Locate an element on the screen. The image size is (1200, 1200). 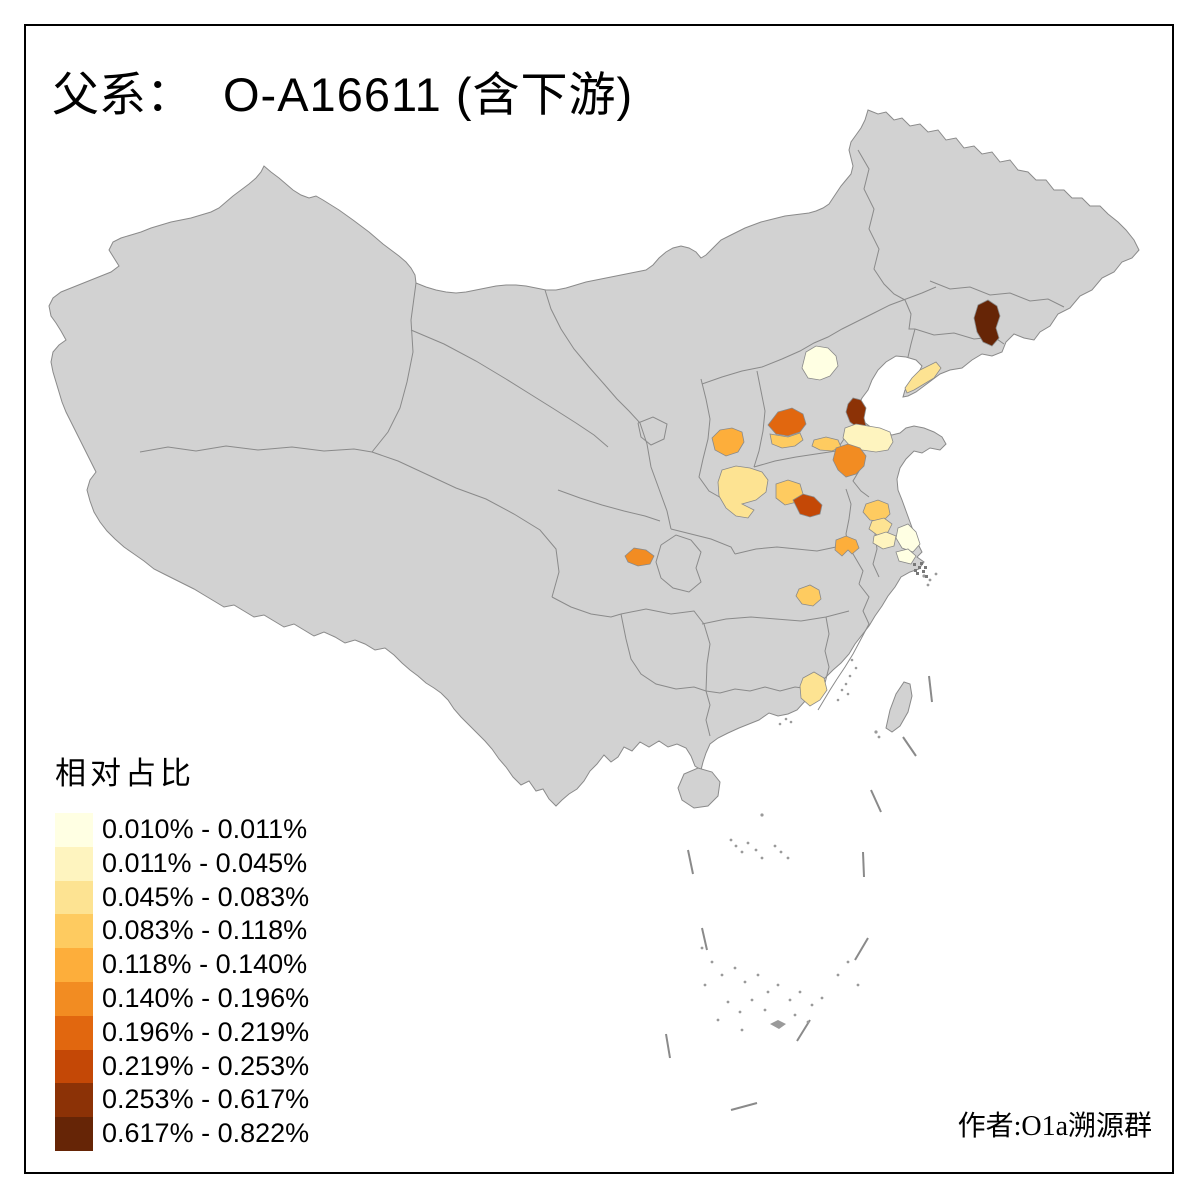
legend-label: 0.118% - 0.140% is located at coordinates (205, 964).